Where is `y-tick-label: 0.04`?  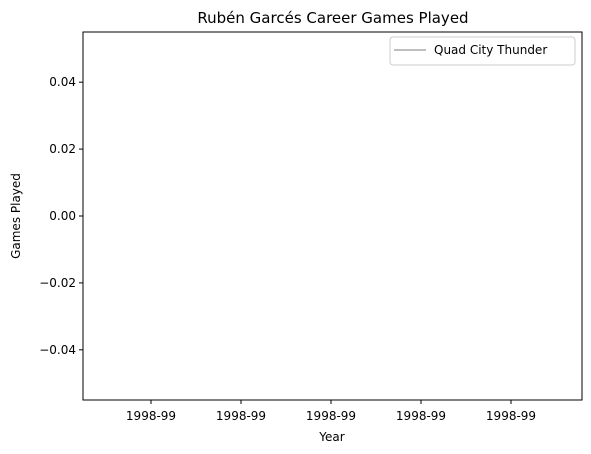 y-tick-label: 0.04 is located at coordinates (62, 82).